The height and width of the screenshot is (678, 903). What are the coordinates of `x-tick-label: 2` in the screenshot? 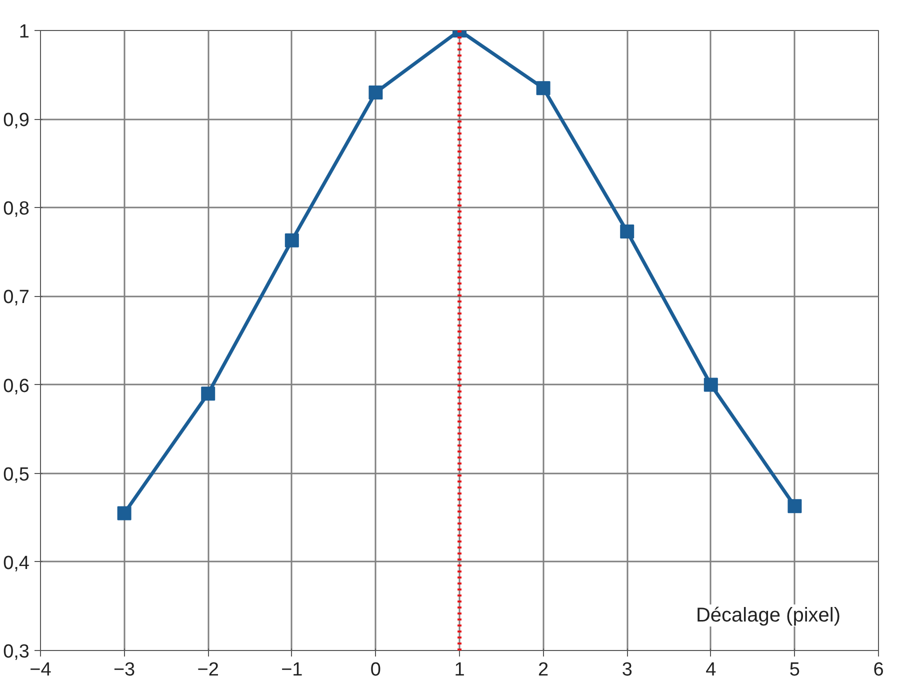 It's located at (543, 669).